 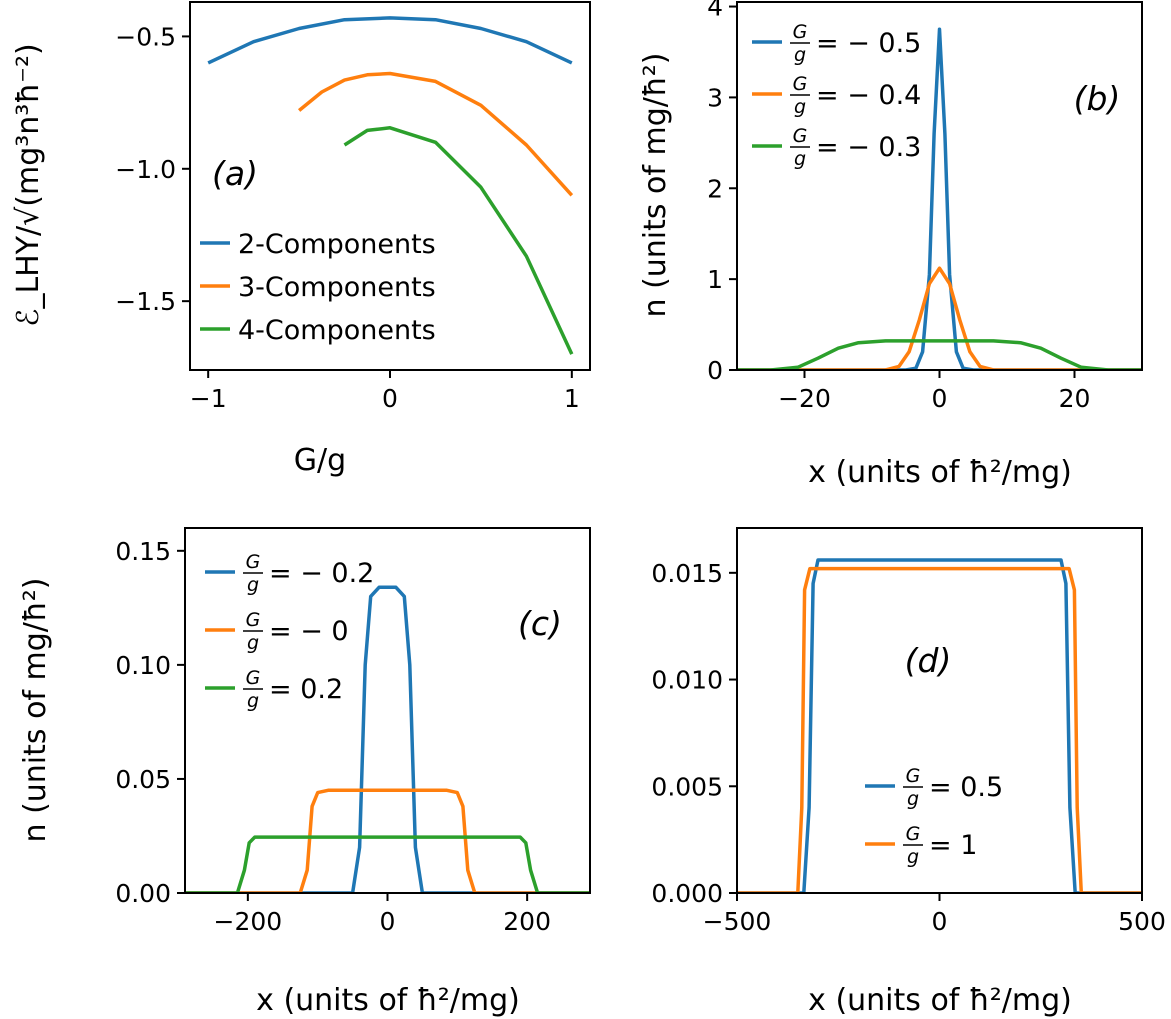 I want to click on y-tick-label-d: 0.000, so click(x=687, y=893).